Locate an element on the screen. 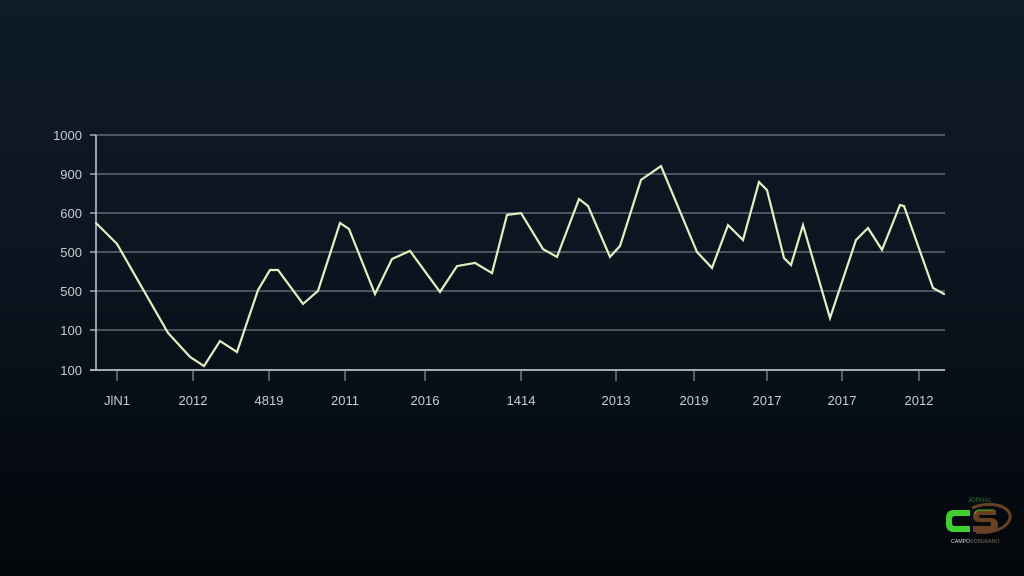 Image resolution: width=1024 pixels, height=576 pixels. jornal-campo-soberano-logo: JORNAL CAMPO SOBERANO is located at coordinates (979, 524).